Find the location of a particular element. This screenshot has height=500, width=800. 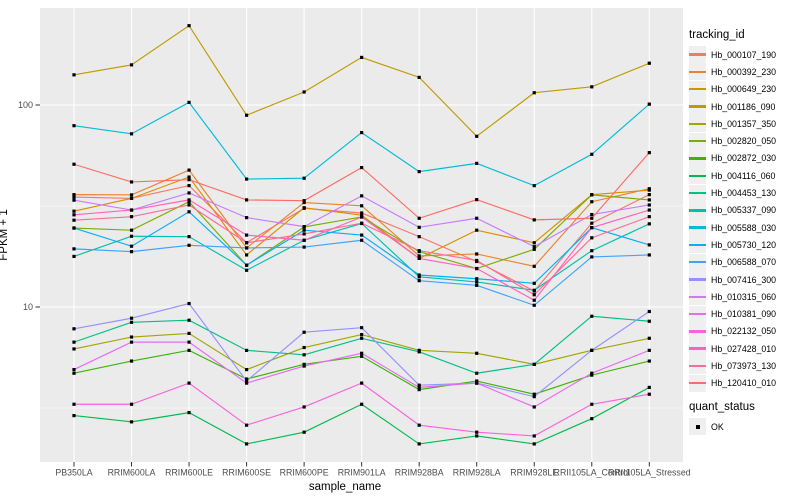

legend-item-Hb_001186_090: Hb_001186_090 is located at coordinates (744, 107).